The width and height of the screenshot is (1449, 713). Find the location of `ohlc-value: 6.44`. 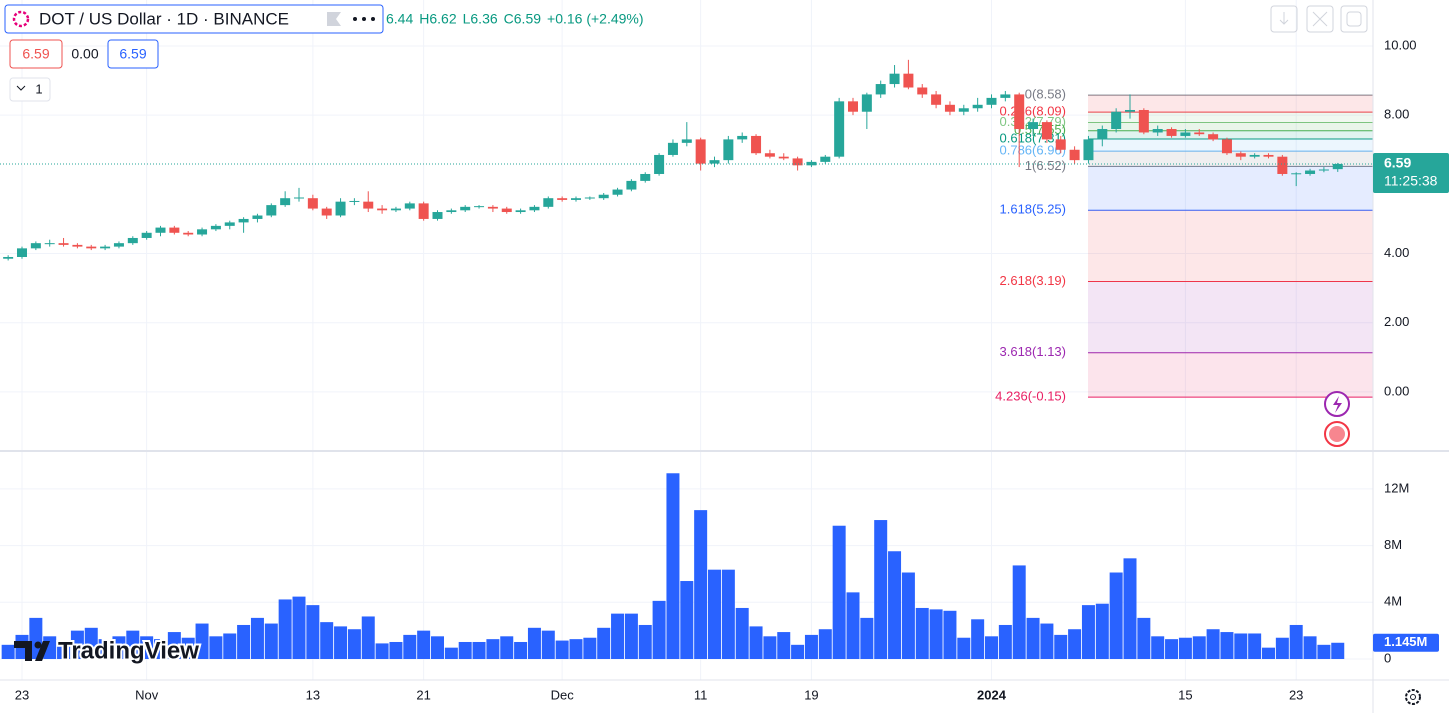

ohlc-value: 6.44 is located at coordinates (399, 19).